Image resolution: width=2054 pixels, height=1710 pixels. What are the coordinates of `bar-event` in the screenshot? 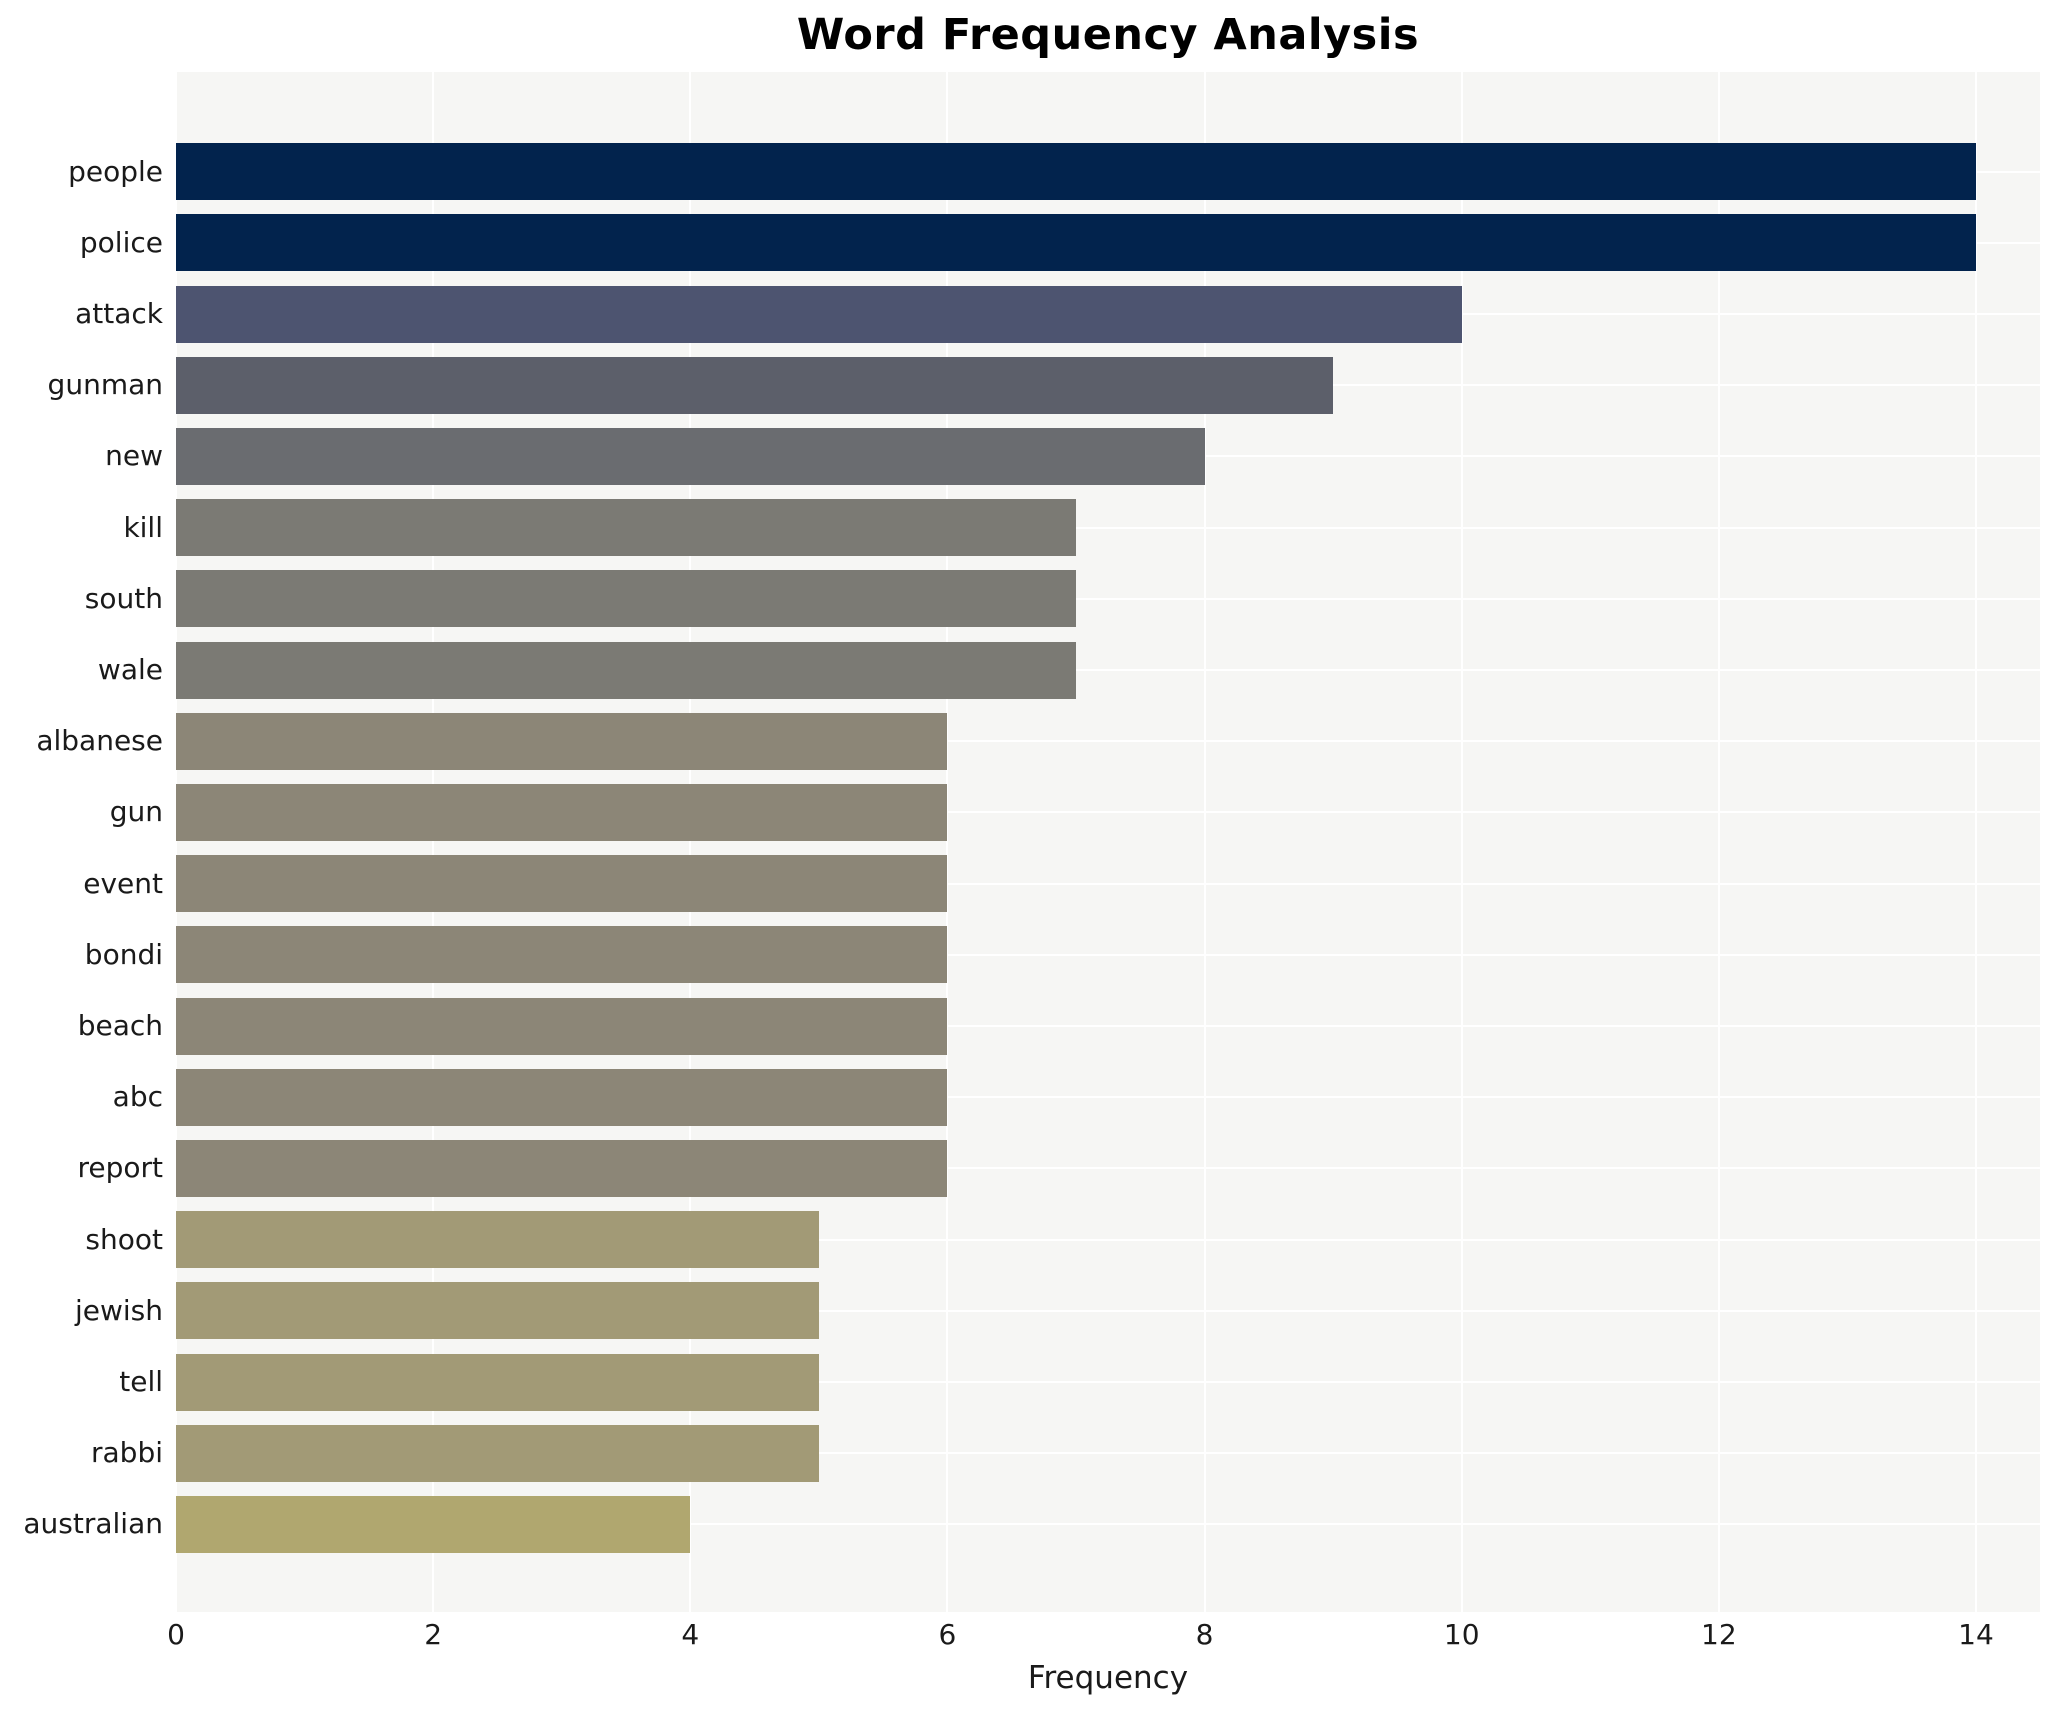 It's located at (562, 884).